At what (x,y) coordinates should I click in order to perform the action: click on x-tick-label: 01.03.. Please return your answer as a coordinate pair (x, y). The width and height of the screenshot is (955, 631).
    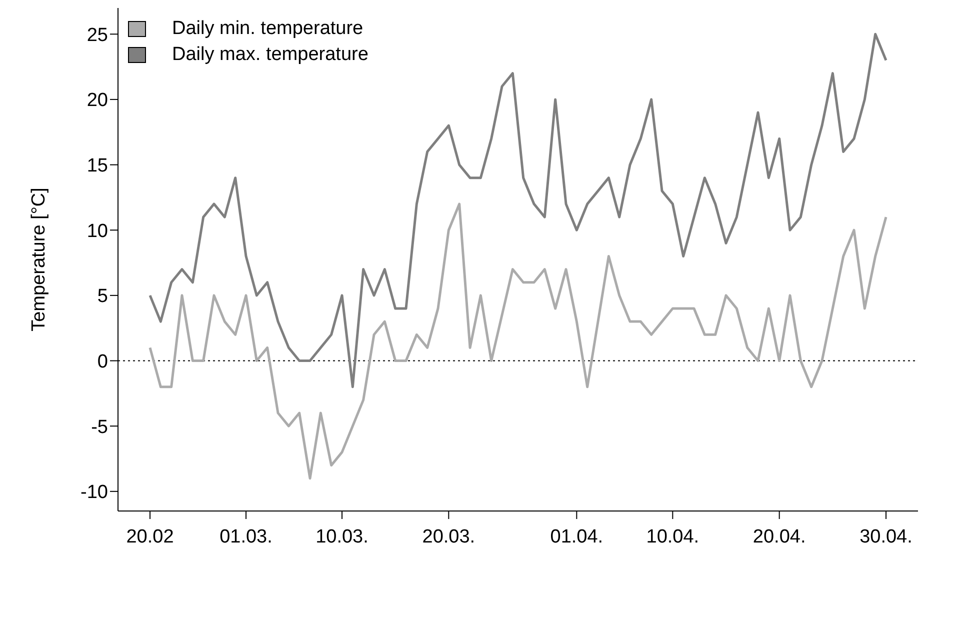
    Looking at the image, I should click on (246, 537).